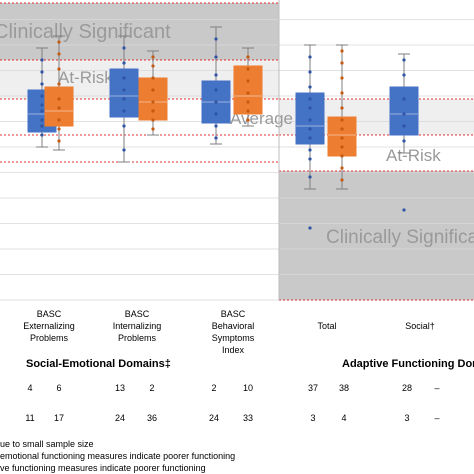 The image size is (474, 474). I want to click on band-clinical-right, so click(376, 235).